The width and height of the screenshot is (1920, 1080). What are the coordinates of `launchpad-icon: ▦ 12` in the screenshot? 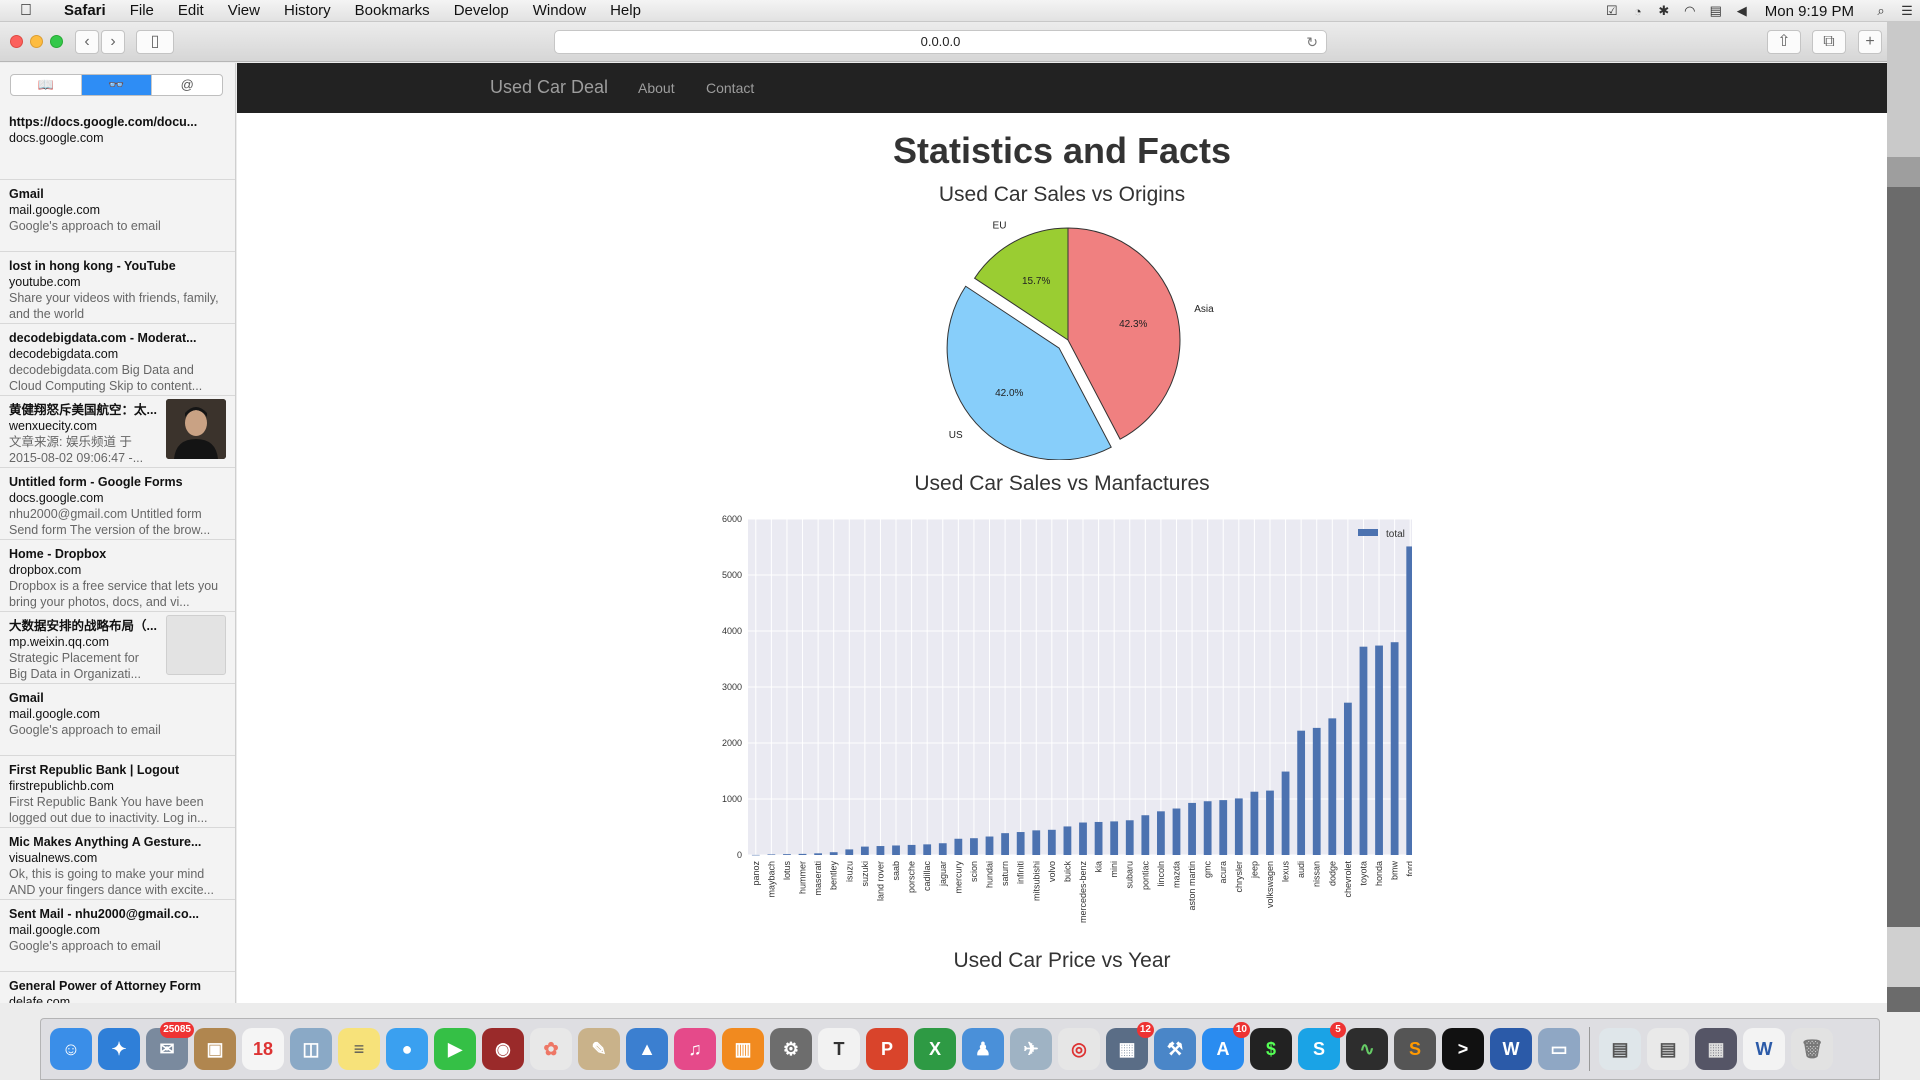 It's located at (1130, 1046).